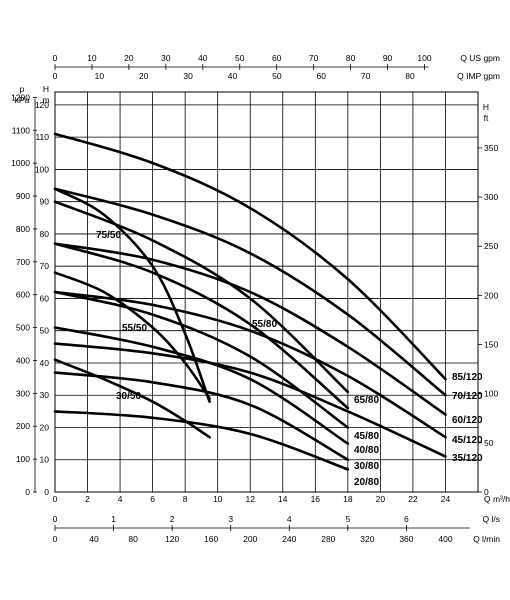  What do you see at coordinates (328, 539) in the screenshot?
I see `lmin-tick-label: 280` at bounding box center [328, 539].